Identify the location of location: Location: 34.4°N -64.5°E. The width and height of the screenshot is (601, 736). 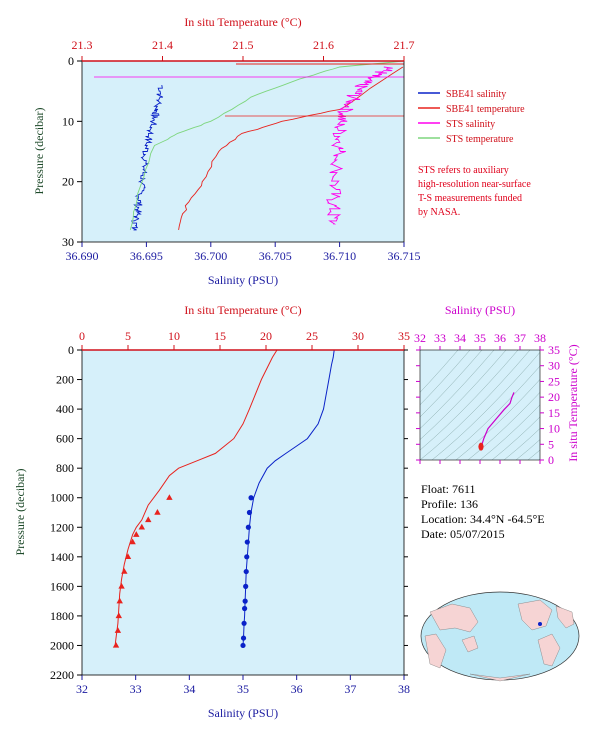
(483, 519).